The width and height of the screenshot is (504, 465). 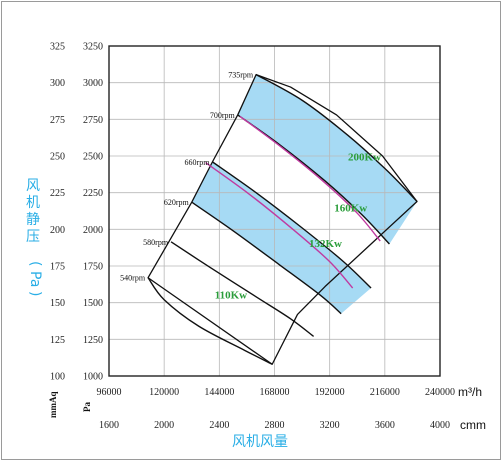 What do you see at coordinates (330, 425) in the screenshot?
I see `x-tick-label-cmm: 3200` at bounding box center [330, 425].